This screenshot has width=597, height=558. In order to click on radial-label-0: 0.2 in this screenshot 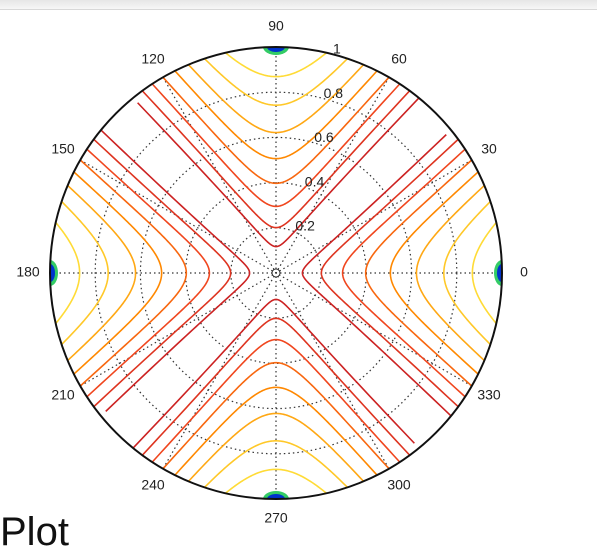, I will do `click(305, 226)`.